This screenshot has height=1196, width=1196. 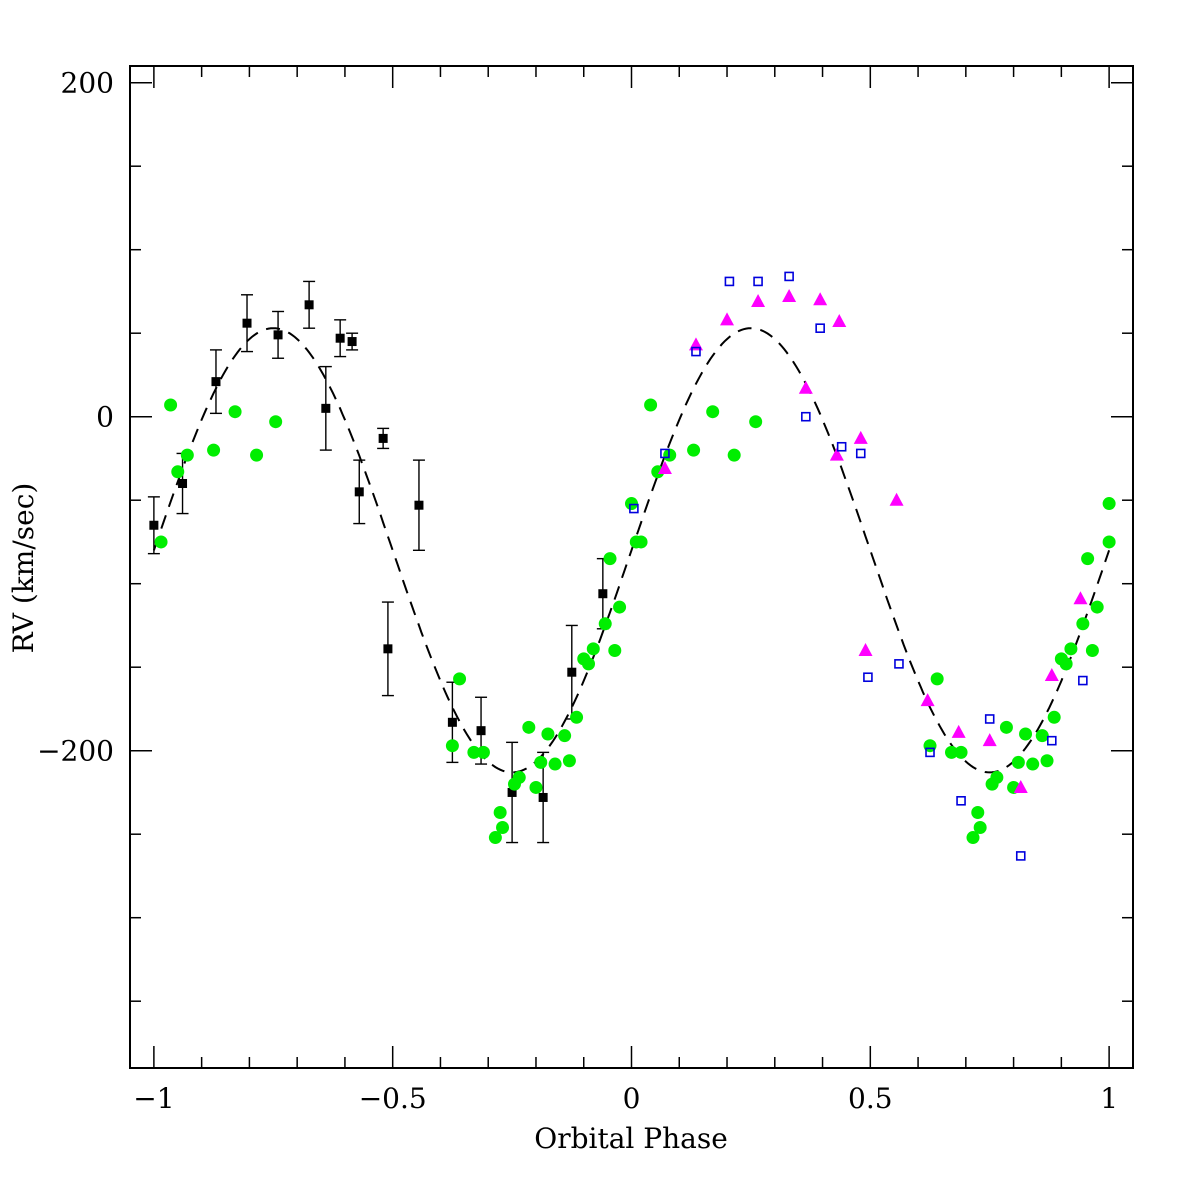 What do you see at coordinates (1109, 1098) in the screenshot?
I see `x-tick-label: 1` at bounding box center [1109, 1098].